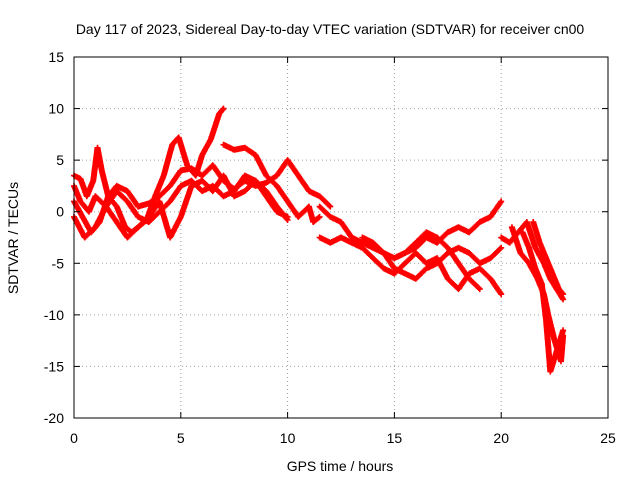  I want to click on x-tick-label: 5, so click(181, 438).